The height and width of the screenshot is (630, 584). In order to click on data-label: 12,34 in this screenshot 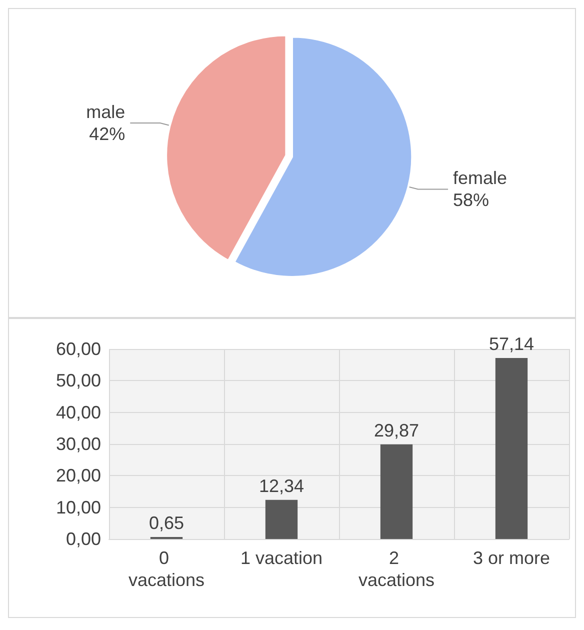, I will do `click(281, 486)`.